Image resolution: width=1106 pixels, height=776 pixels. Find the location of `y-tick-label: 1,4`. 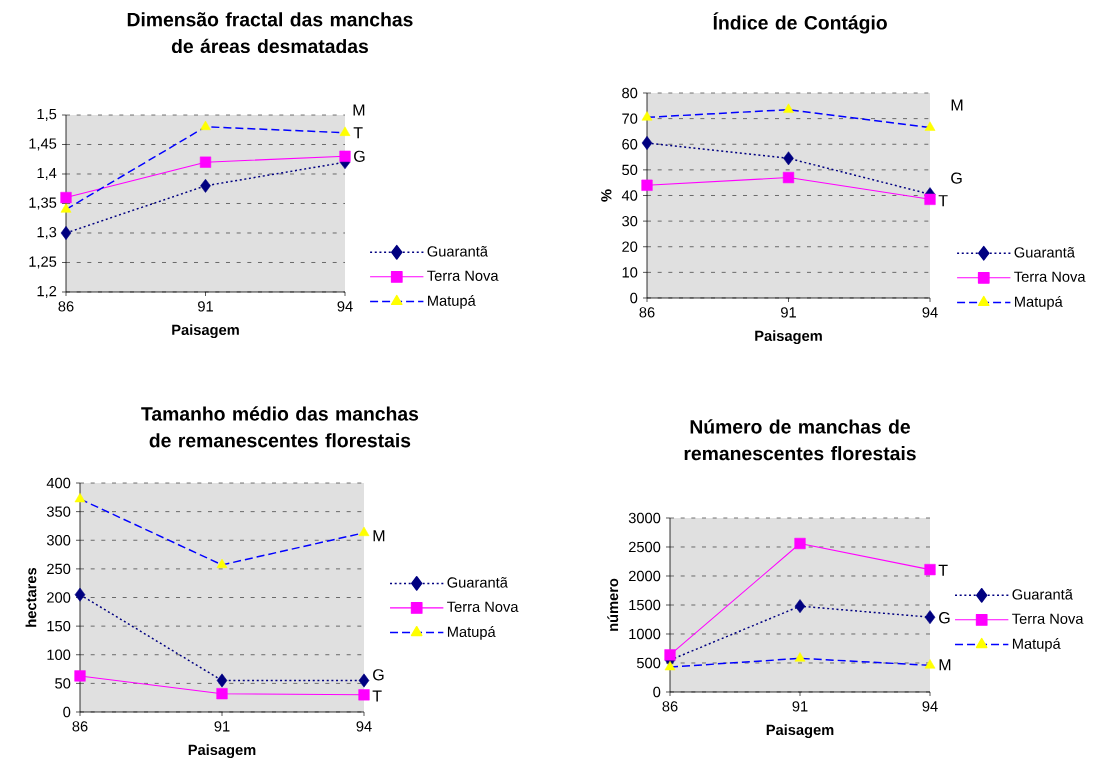

y-tick-label: 1,4 is located at coordinates (47, 174).